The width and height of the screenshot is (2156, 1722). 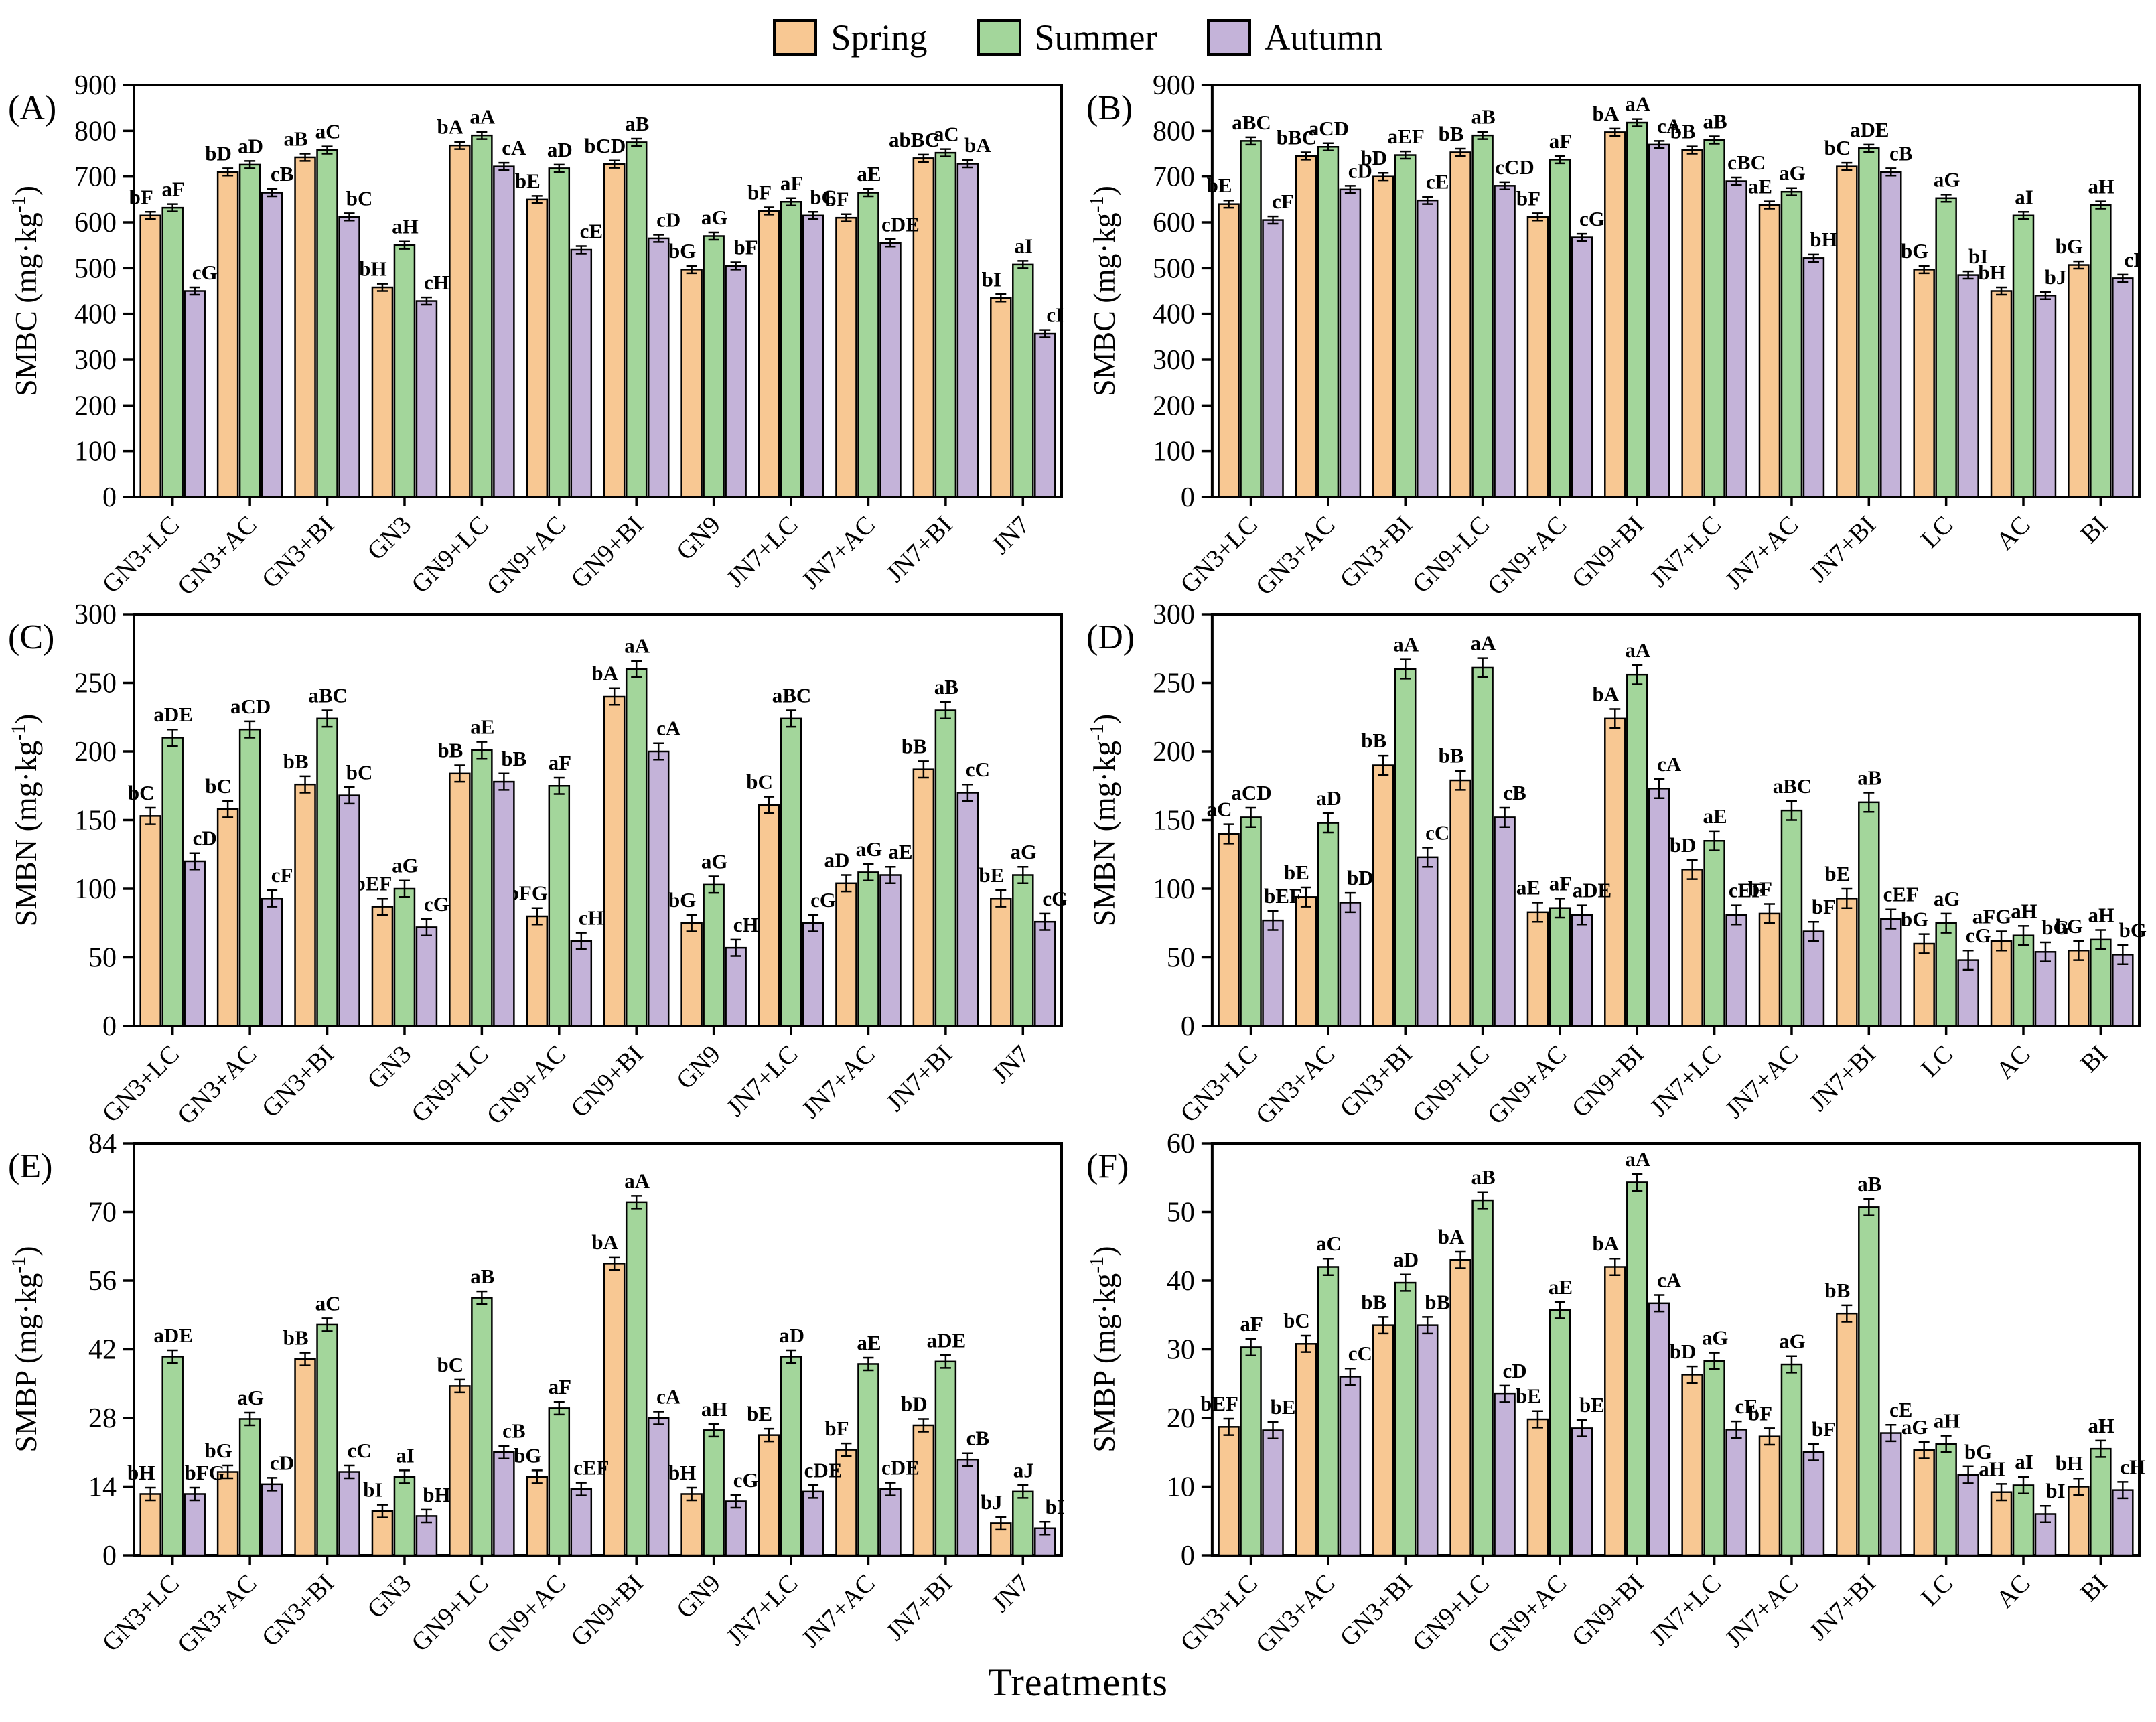 I want to click on sig-label: cE, so click(x=1746, y=1406).